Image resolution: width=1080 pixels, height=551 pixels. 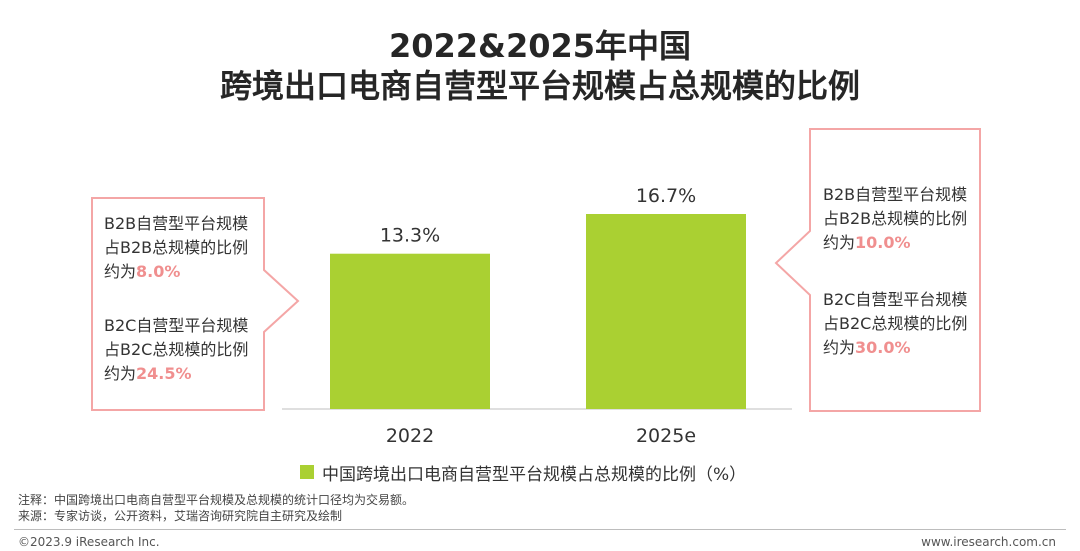 I want to click on data-label-2025e: 16.7%, so click(x=666, y=196).